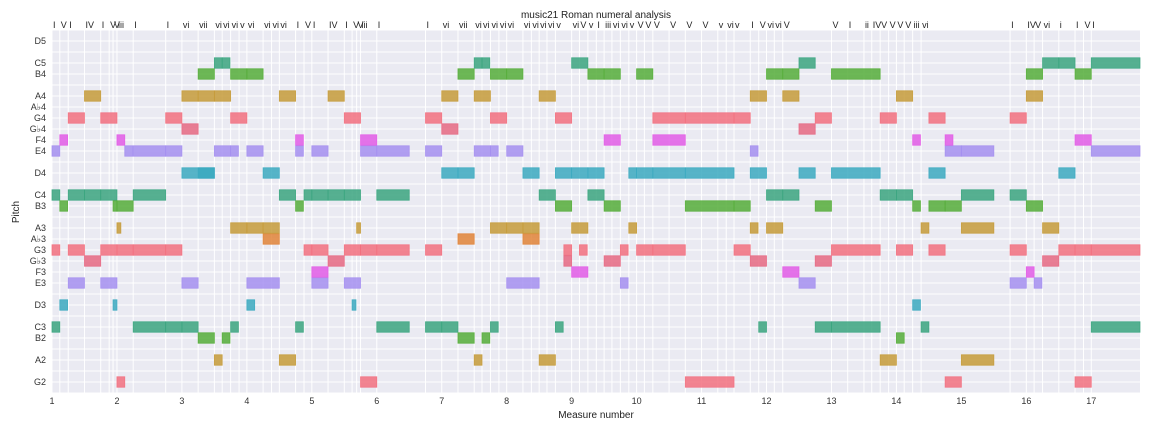  What do you see at coordinates (40, 250) in the screenshot?
I see `y-tick-label: G3` at bounding box center [40, 250].